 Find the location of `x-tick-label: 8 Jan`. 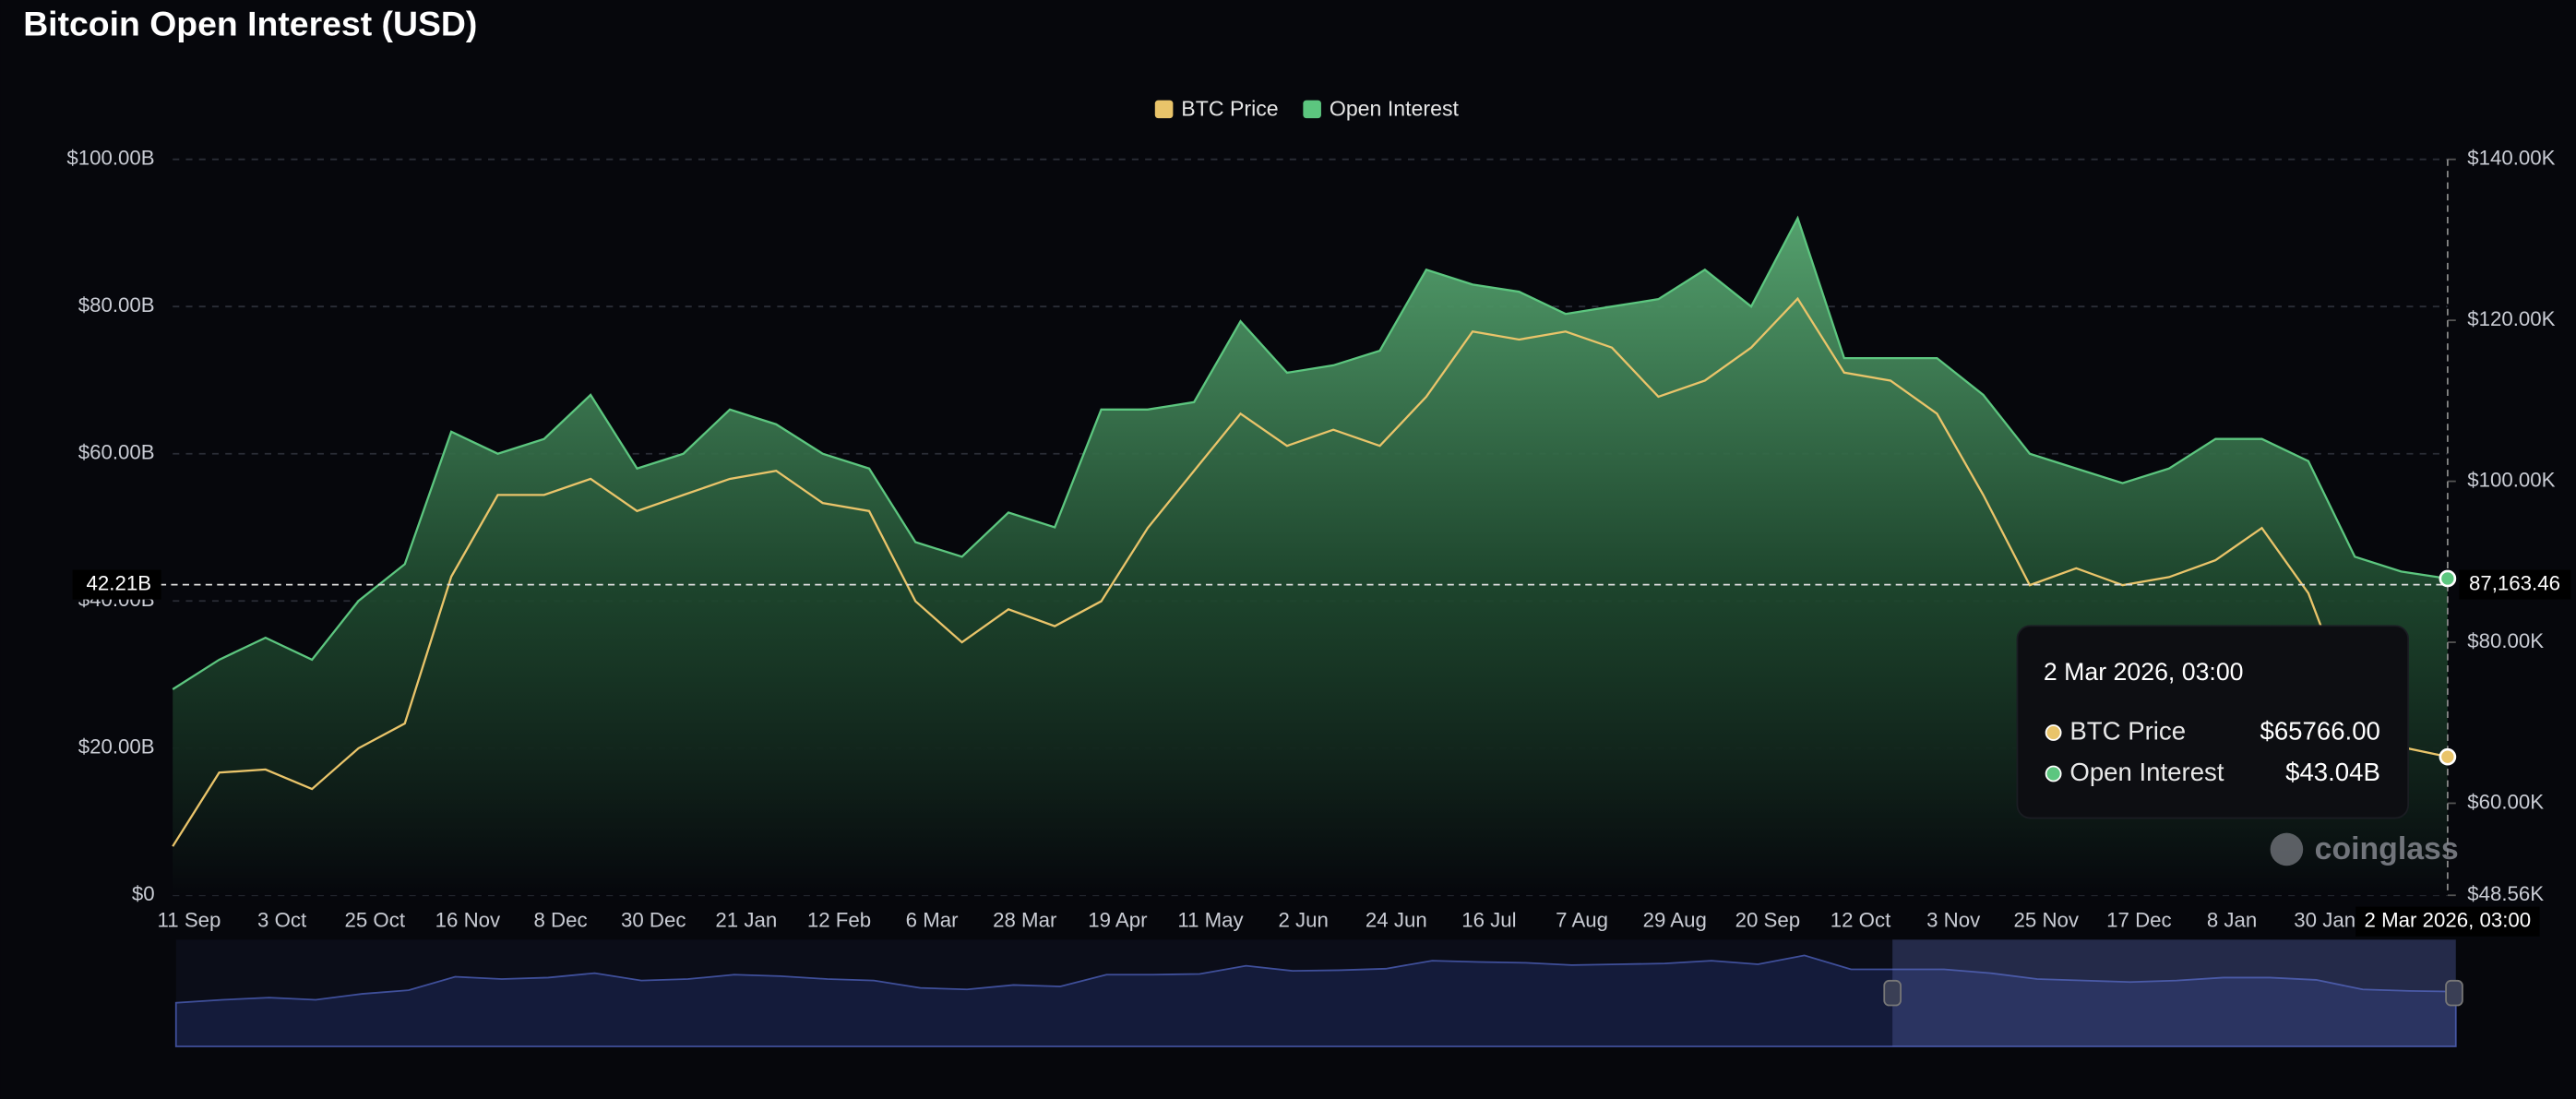

x-tick-label: 8 Jan is located at coordinates (2232, 920).